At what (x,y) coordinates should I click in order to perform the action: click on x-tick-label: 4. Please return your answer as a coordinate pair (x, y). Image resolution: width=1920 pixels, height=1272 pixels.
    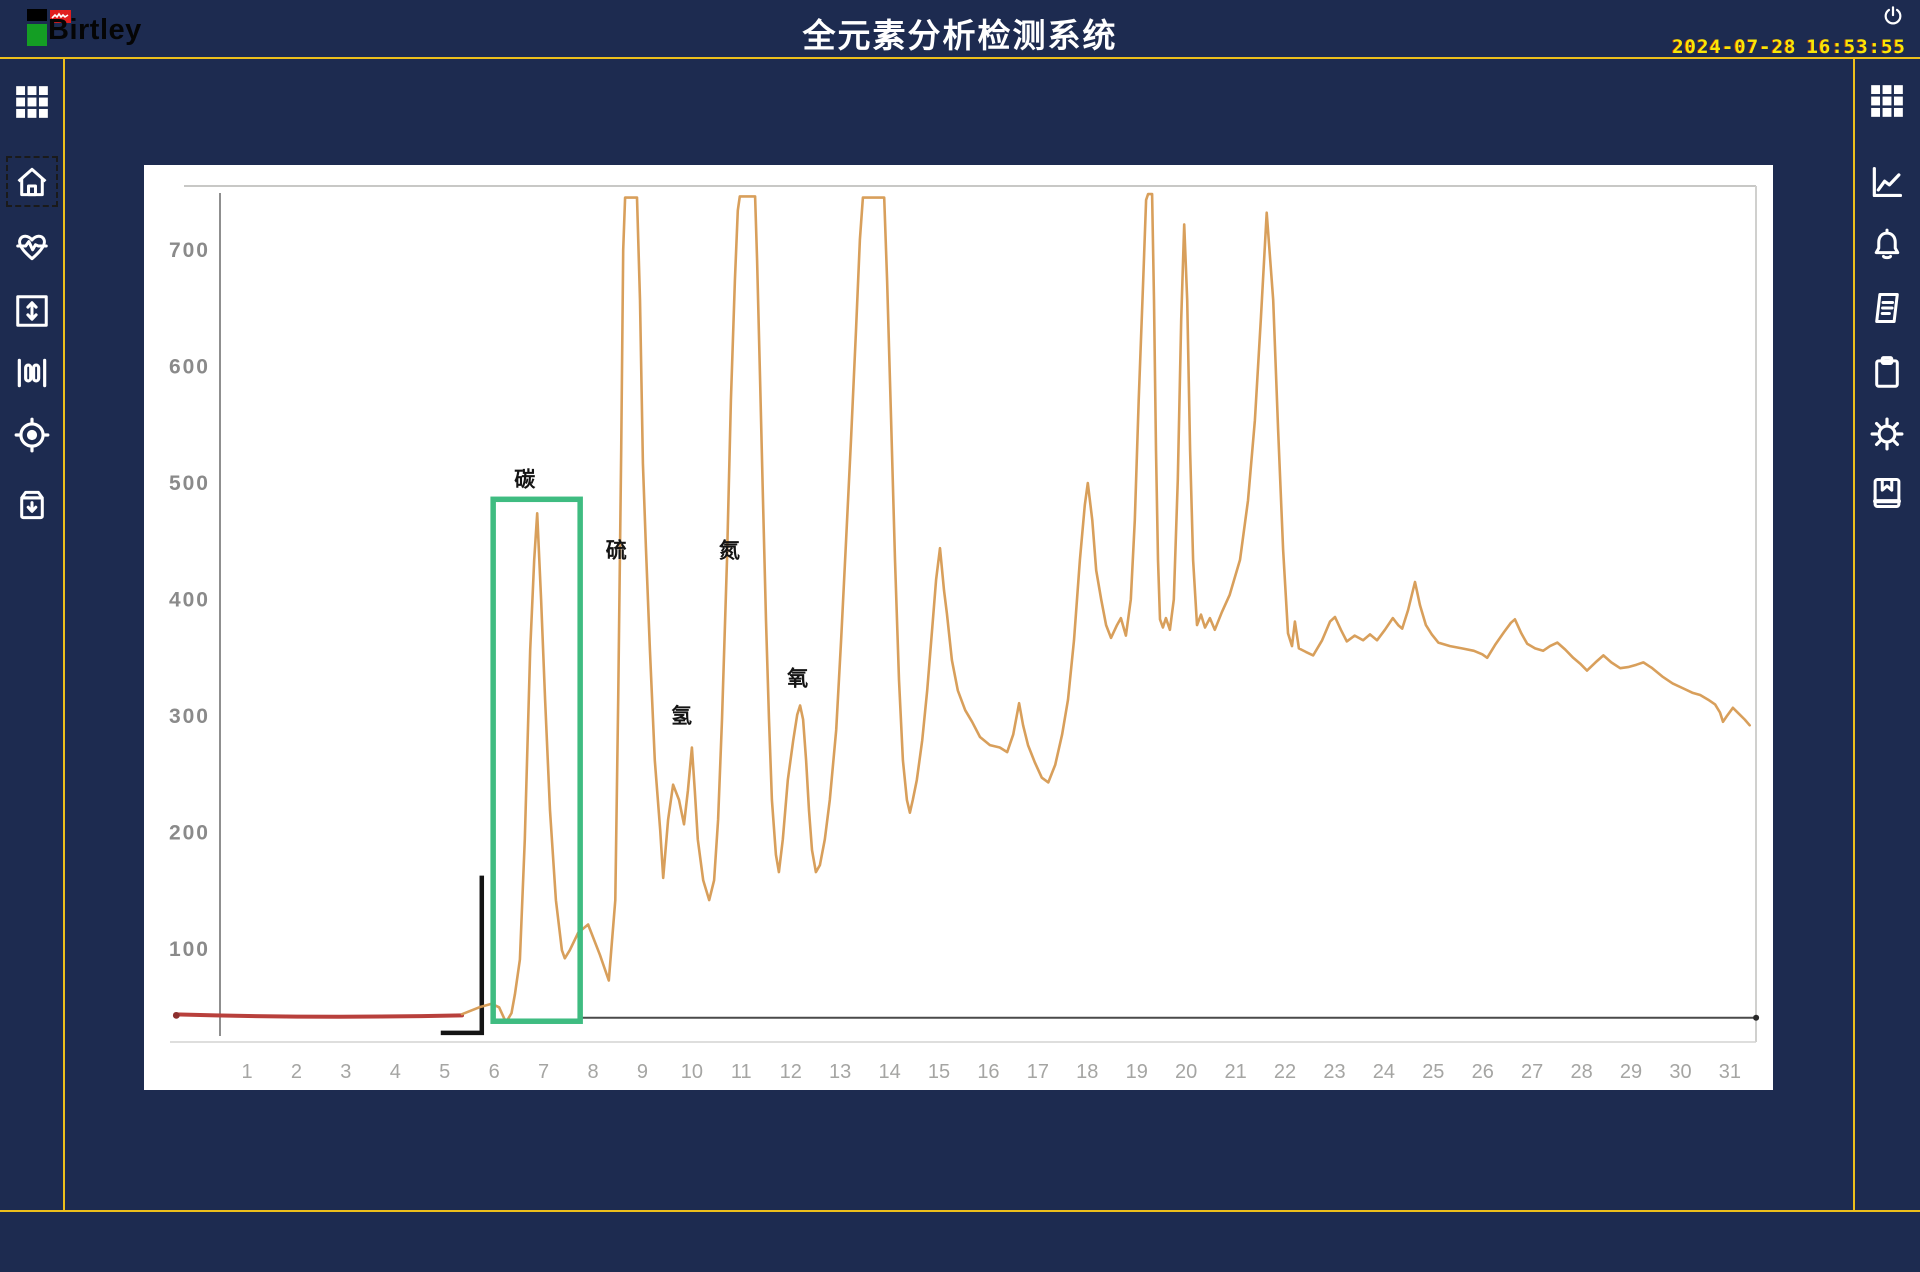
    Looking at the image, I should click on (395, 1072).